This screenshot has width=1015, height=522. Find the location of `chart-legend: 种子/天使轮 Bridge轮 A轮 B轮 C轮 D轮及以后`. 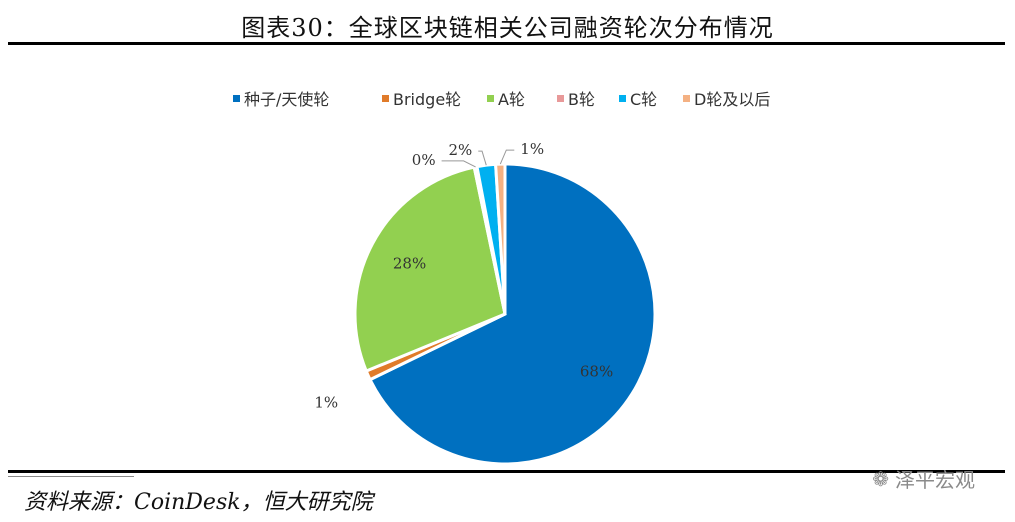

chart-legend: 种子/天使轮 Bridge轮 A轮 B轮 C轮 D轮及以后 is located at coordinates (501, 99).